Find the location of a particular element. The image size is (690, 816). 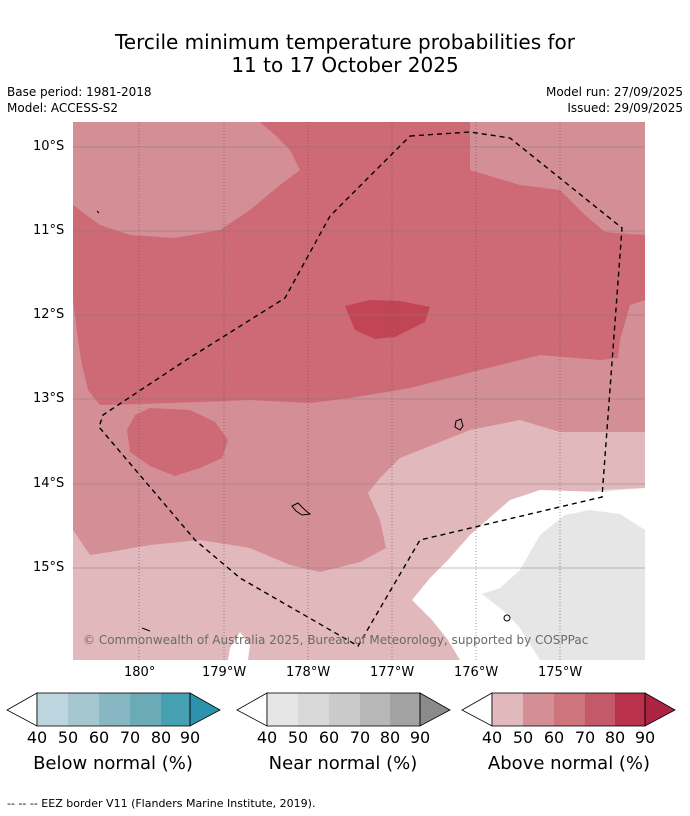

lon-label: 178°W is located at coordinates (308, 672).